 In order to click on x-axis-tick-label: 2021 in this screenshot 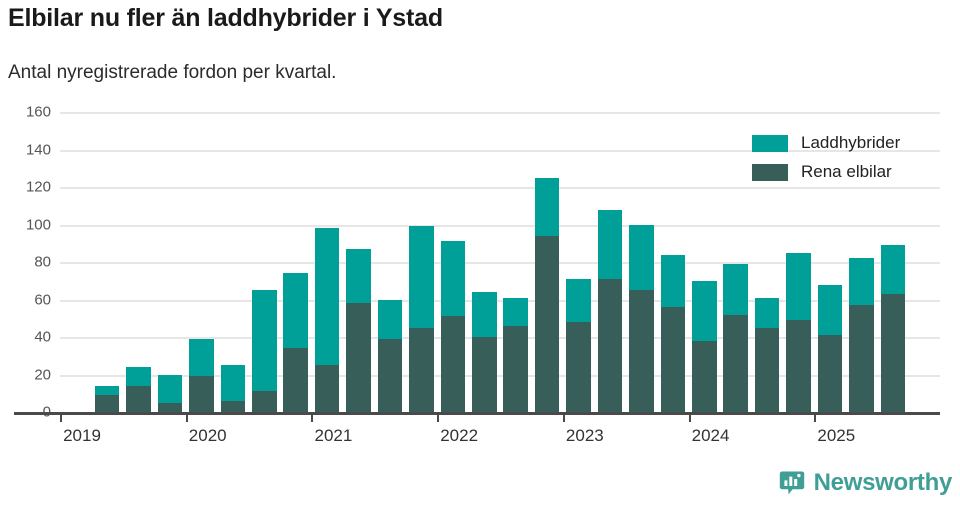, I will do `click(333, 435)`.